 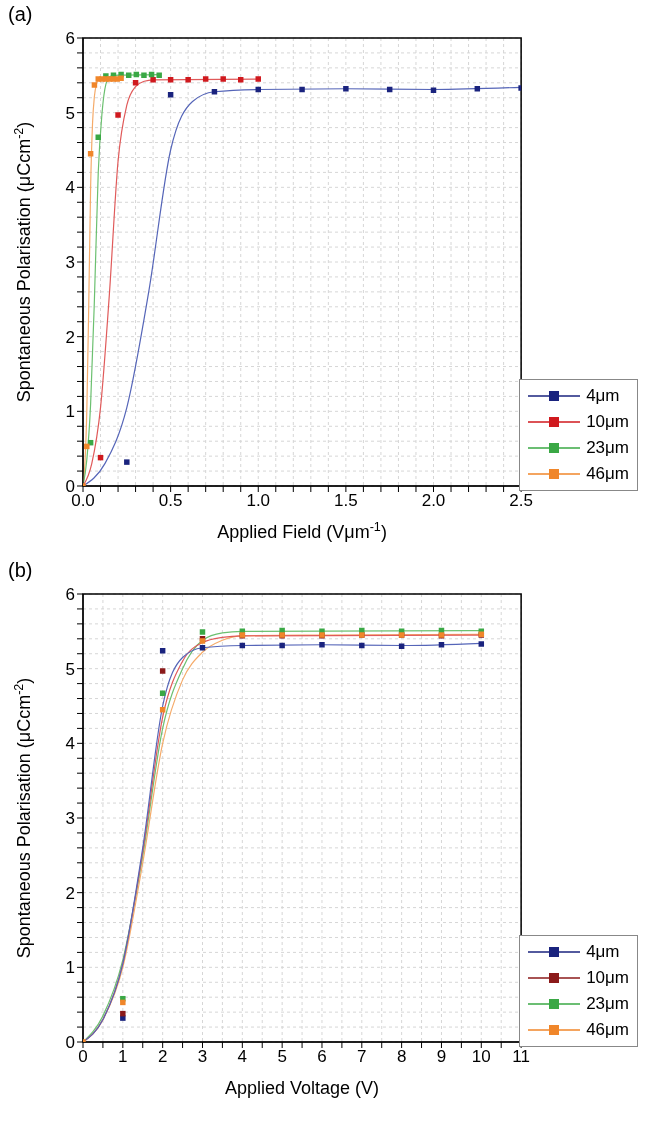 What do you see at coordinates (401, 1057) in the screenshot?
I see `x-tick-label: 8` at bounding box center [401, 1057].